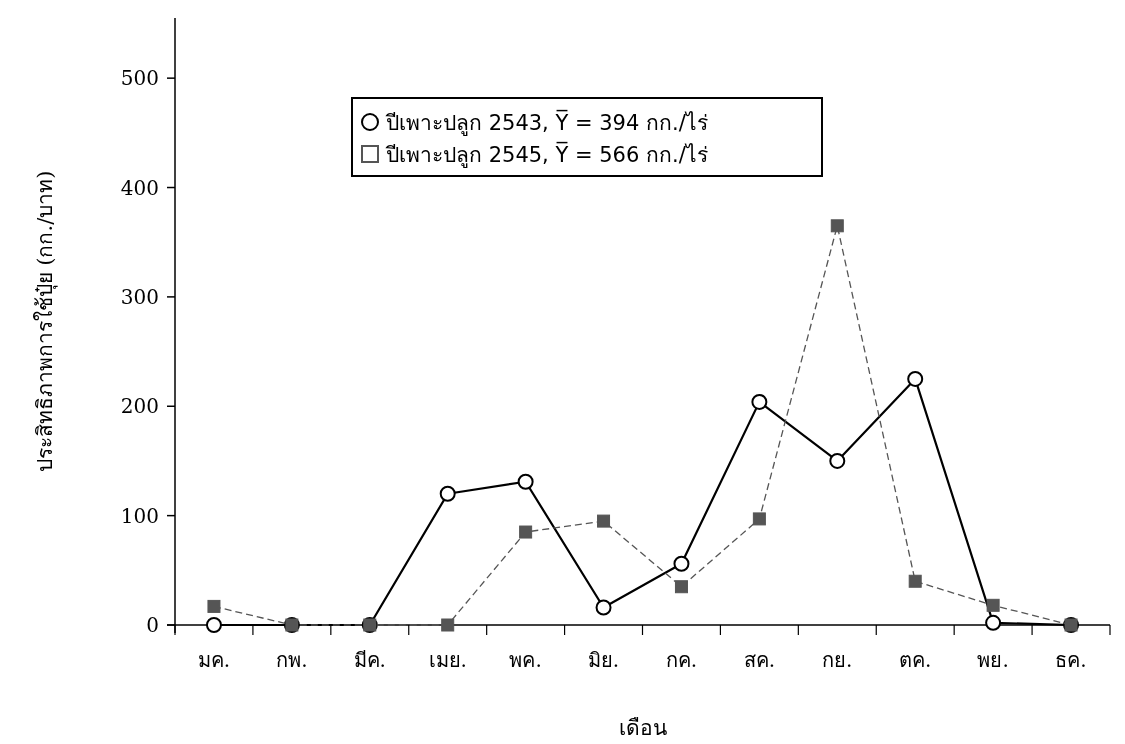  Describe the element at coordinates (546, 122) in the screenshot. I see `legend-label: ปีเพาะปลูก 2543, Y̅ = 394 กก./ไร่` at that location.